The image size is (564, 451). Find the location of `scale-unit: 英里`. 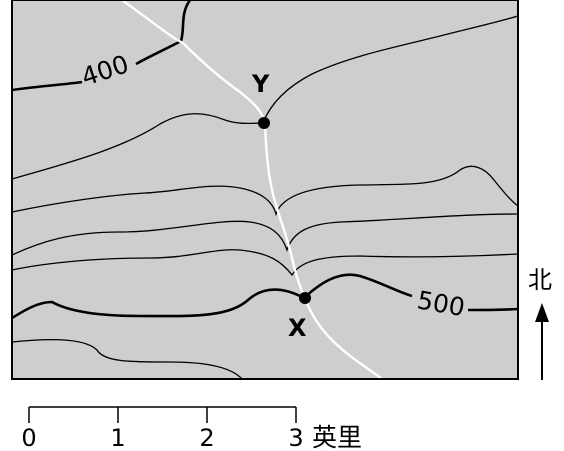

scale-unit: 英里 is located at coordinates (337, 437).